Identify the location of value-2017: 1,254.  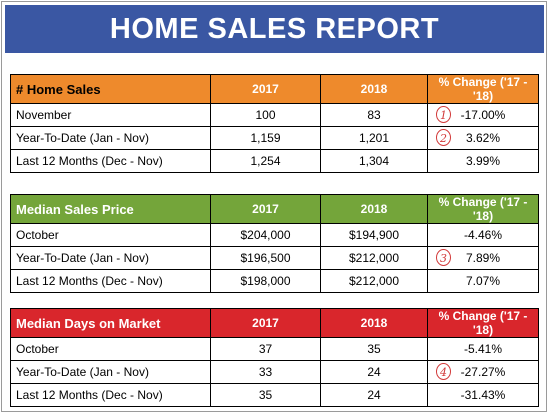
(265, 161).